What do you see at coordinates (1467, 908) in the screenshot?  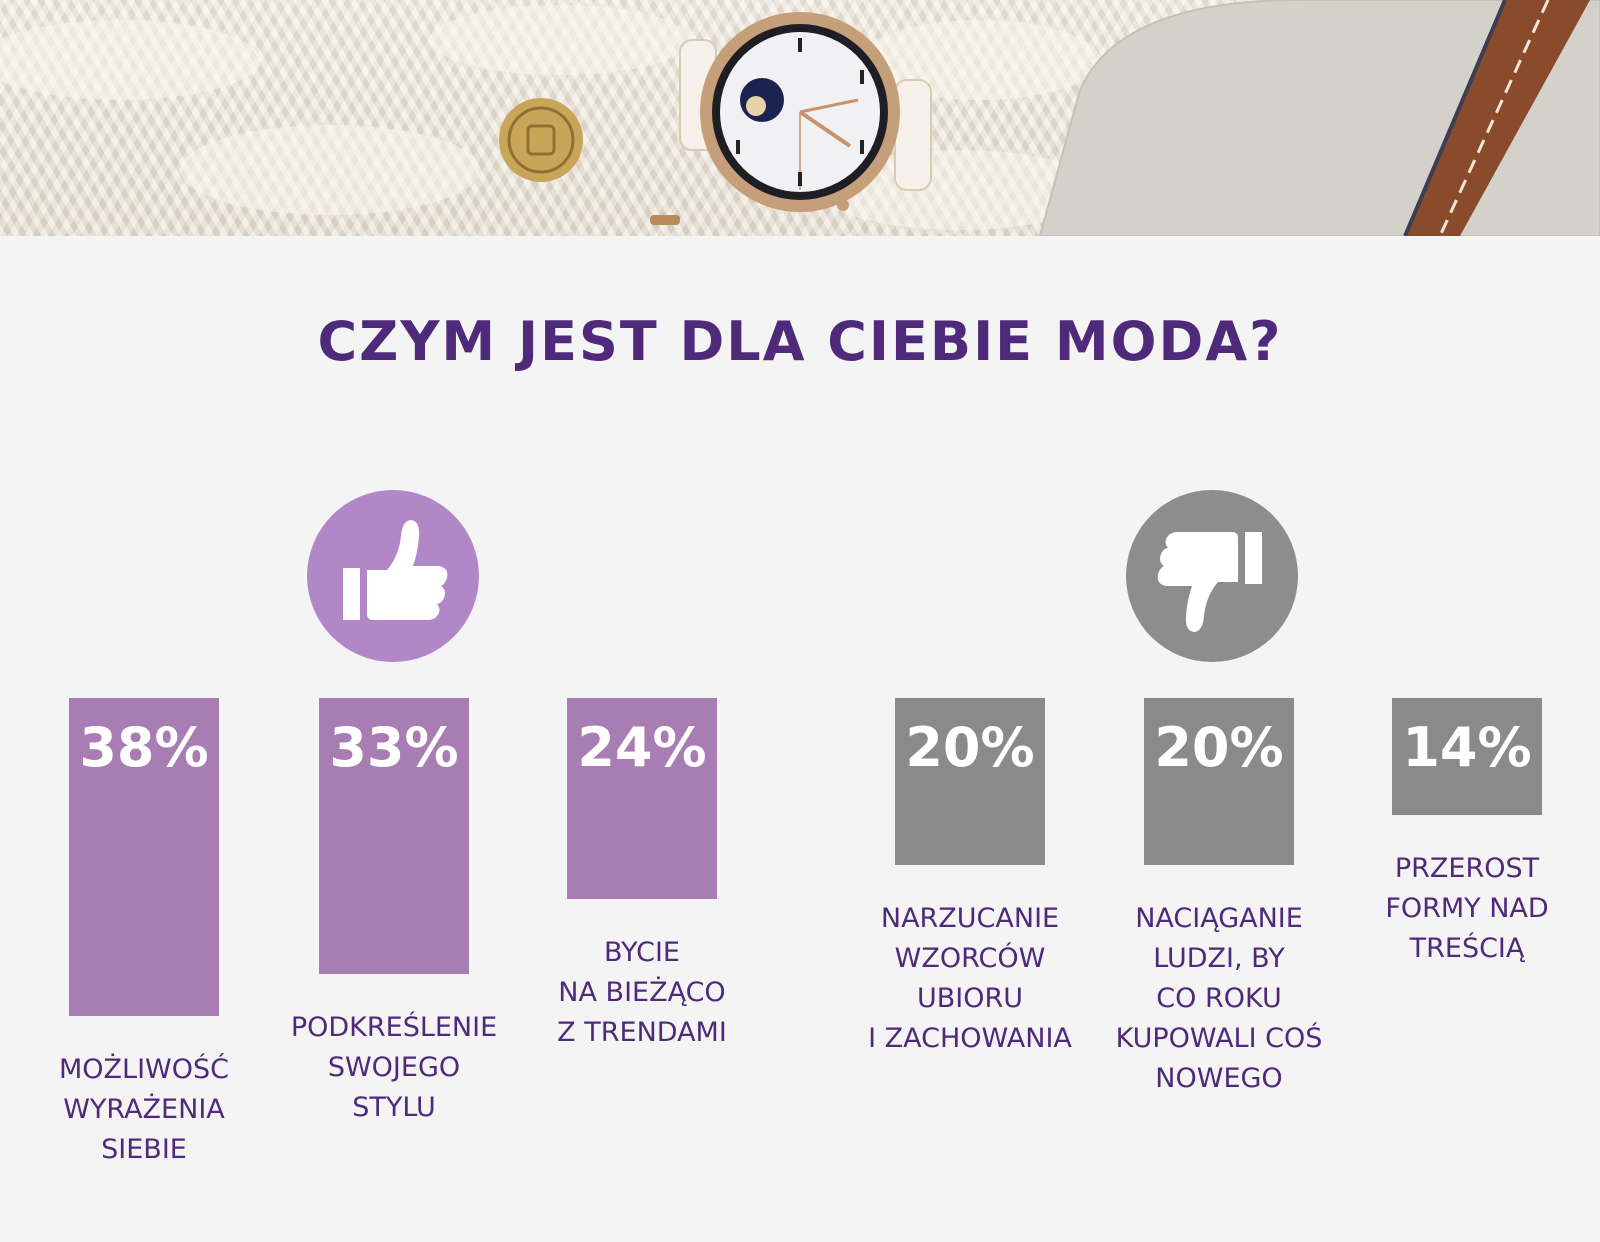 I see `category-label: PRZEROST FORMY NAD TREŚCIĄ` at bounding box center [1467, 908].